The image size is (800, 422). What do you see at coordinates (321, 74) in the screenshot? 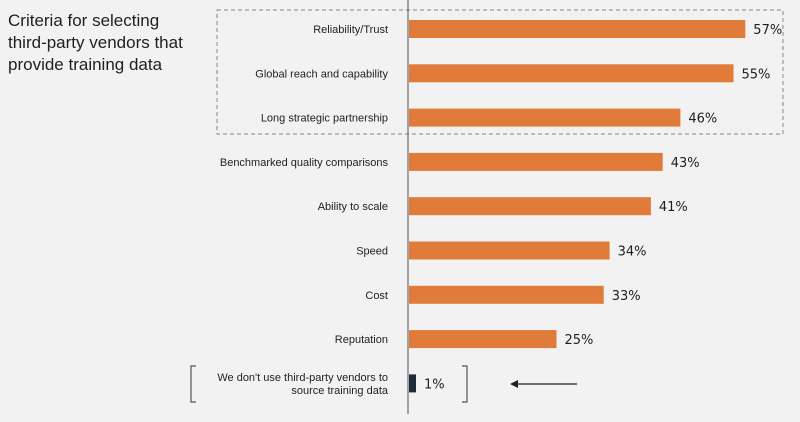
I see `category-label: Global reach and capability` at bounding box center [321, 74].